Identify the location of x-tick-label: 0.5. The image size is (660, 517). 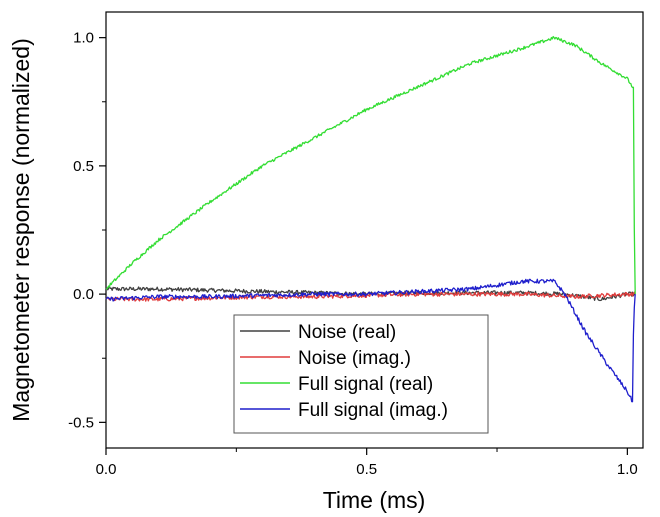
(366, 469).